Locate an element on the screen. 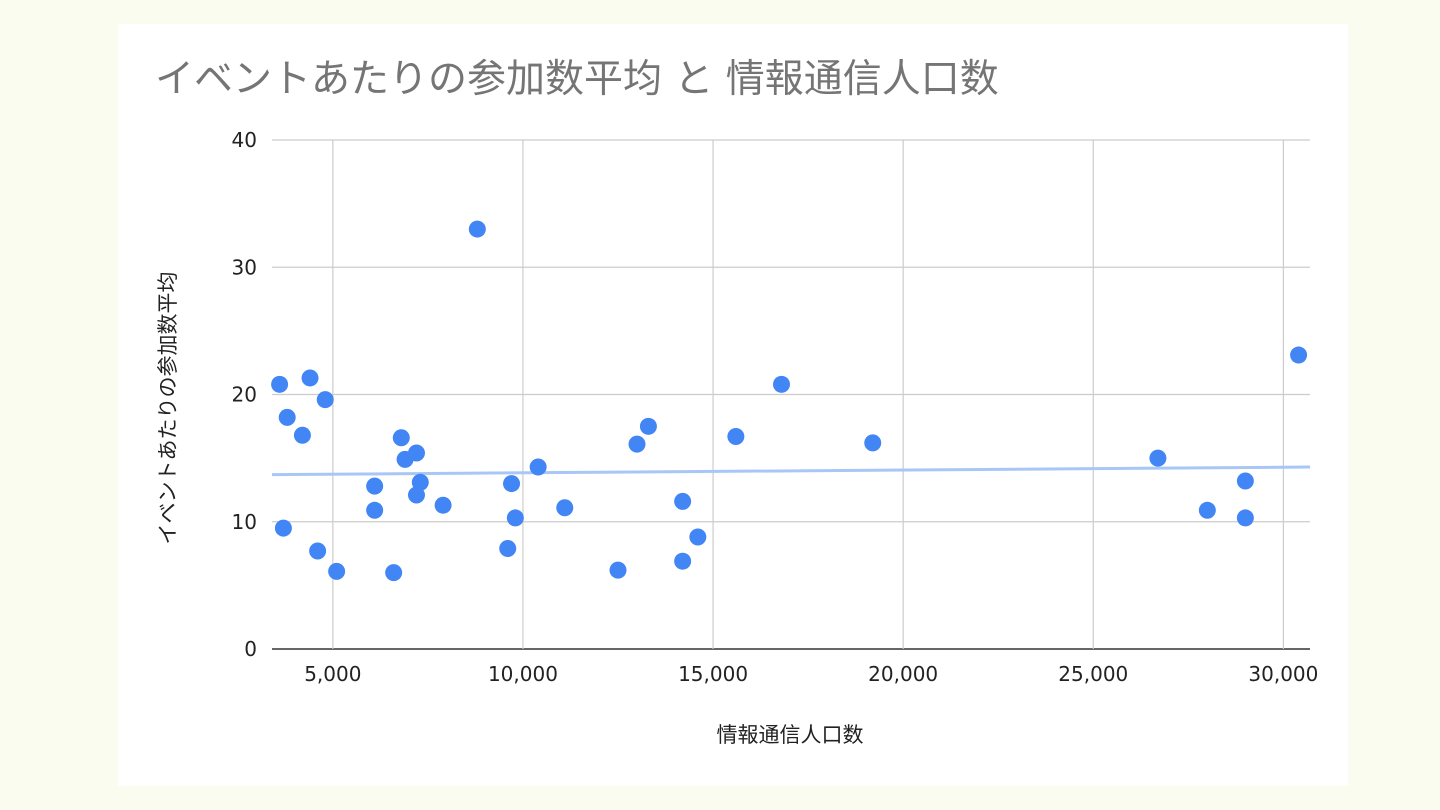 Image resolution: width=1440 pixels, height=810 pixels. x-tick-label: 30,000 is located at coordinates (1283, 674).